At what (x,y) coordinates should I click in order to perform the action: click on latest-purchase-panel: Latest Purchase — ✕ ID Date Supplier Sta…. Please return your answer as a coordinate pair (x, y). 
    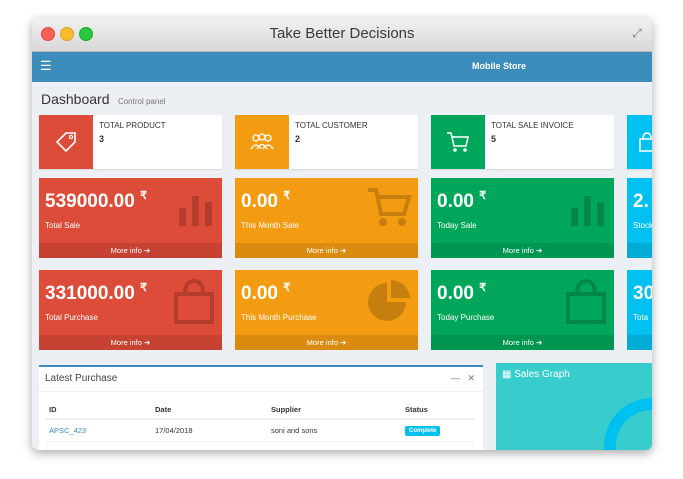
    Looking at the image, I should click on (261, 407).